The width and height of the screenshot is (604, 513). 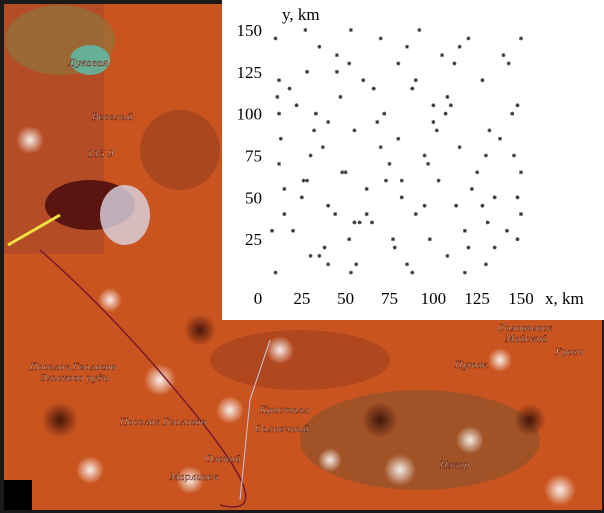 What do you see at coordinates (162, 423) in the screenshot?
I see `map-label: Поселок Геологов` at bounding box center [162, 423].